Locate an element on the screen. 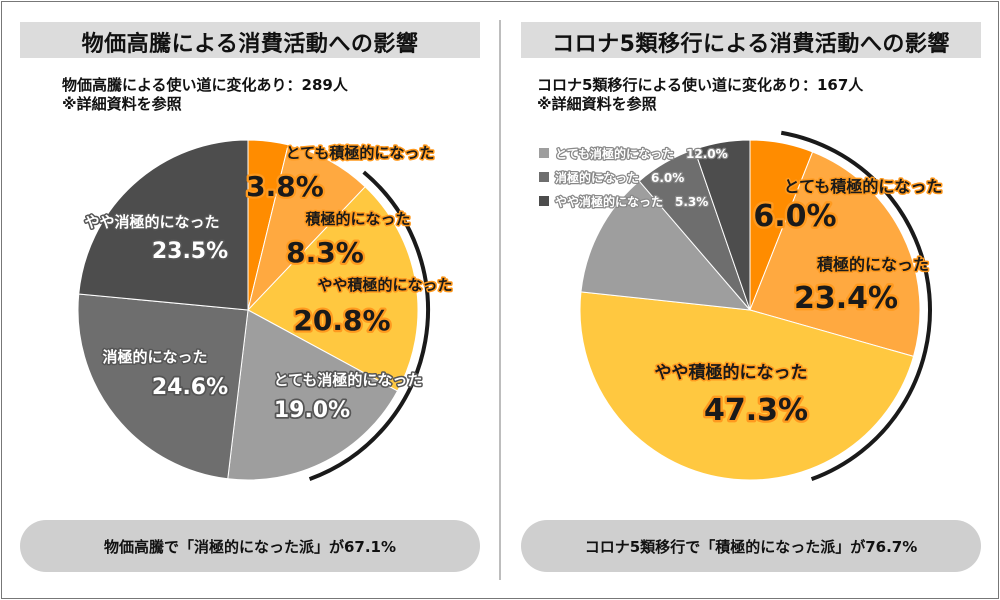 The image size is (1000, 600). right-legend-entry-3: やや消極的になった 5.3% is located at coordinates (631, 201).